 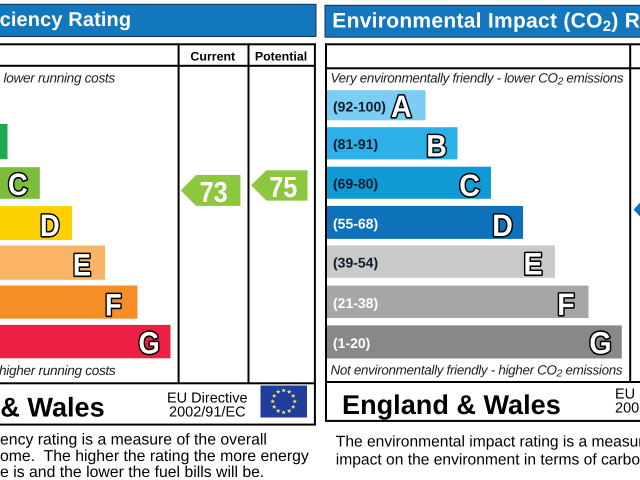 I want to click on svg-text: Current, so click(x=212, y=56).